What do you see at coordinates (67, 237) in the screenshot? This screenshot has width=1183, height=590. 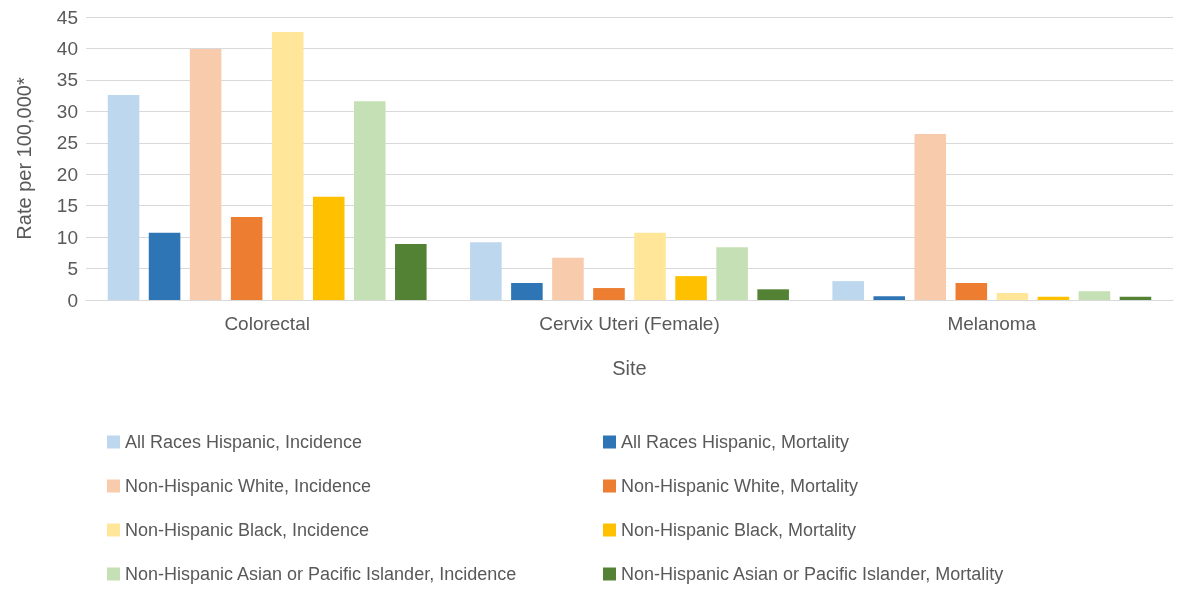 I see `y-tick-label: 10` at bounding box center [67, 237].